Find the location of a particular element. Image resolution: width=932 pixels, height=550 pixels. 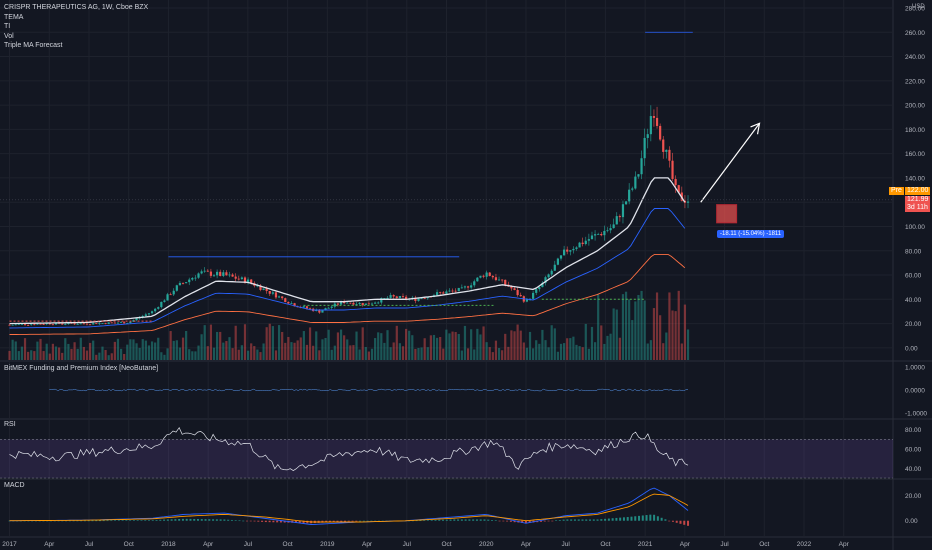

macd-line is located at coordinates (349, 506).